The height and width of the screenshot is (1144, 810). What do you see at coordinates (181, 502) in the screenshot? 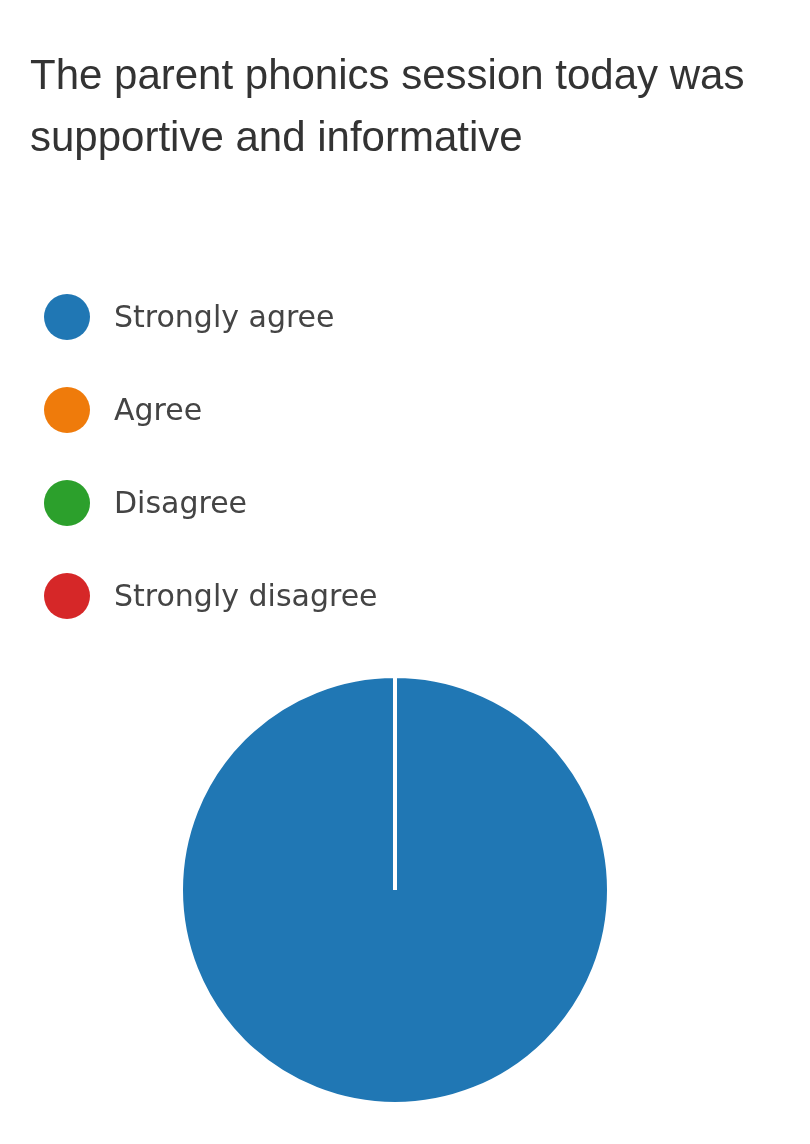
I see `legend-label: Disagree` at bounding box center [181, 502].